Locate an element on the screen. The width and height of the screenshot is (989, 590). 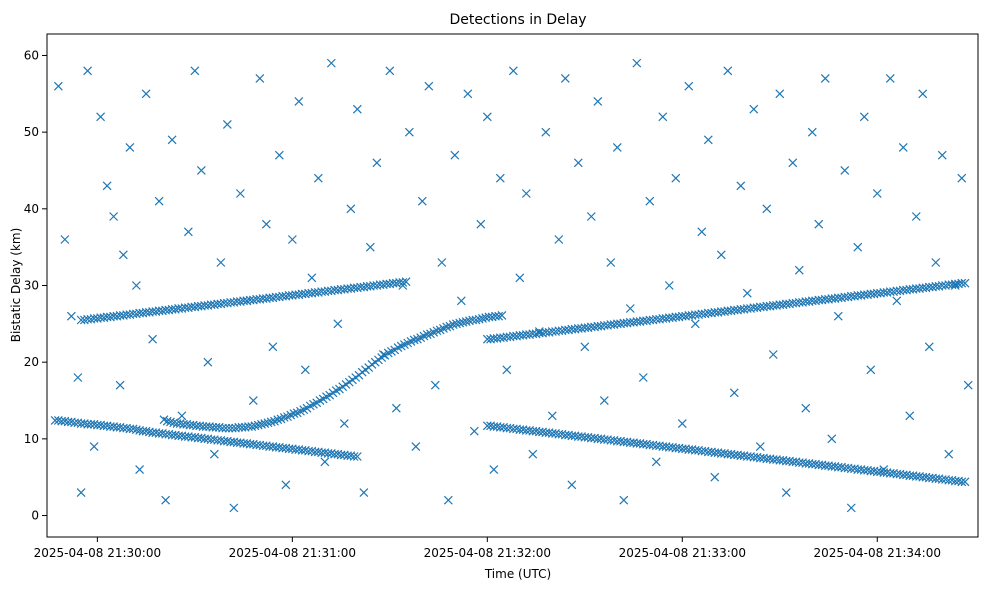
y-tick-label: 0 is located at coordinates (35, 516).